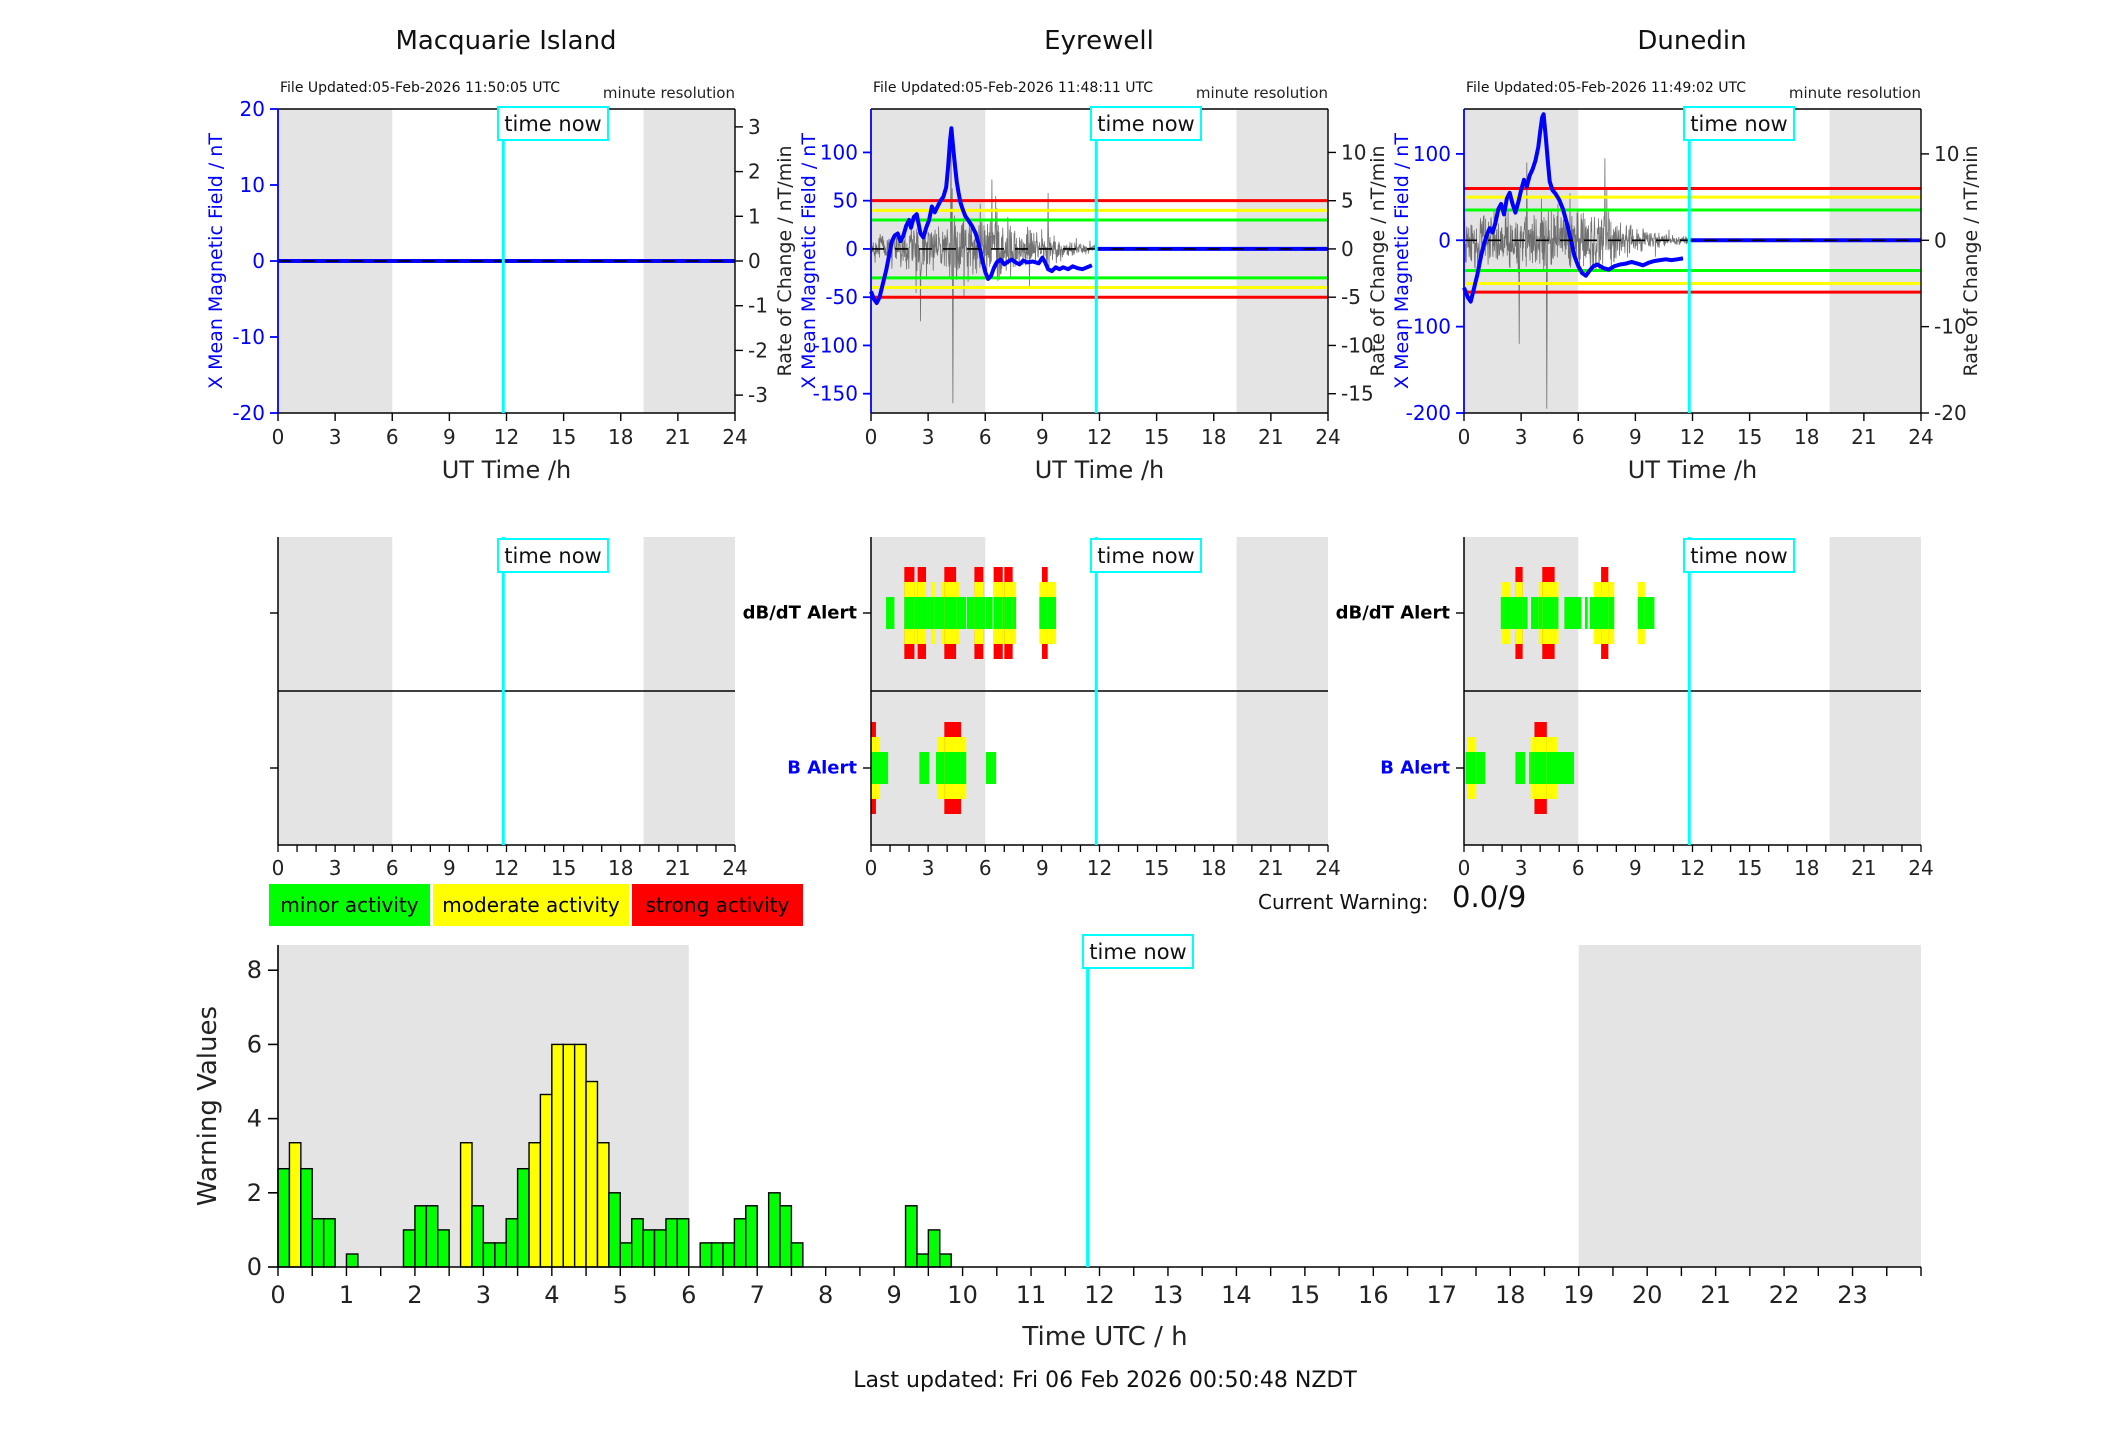  I want to click on svg-text: 19, so click(1578, 1295).